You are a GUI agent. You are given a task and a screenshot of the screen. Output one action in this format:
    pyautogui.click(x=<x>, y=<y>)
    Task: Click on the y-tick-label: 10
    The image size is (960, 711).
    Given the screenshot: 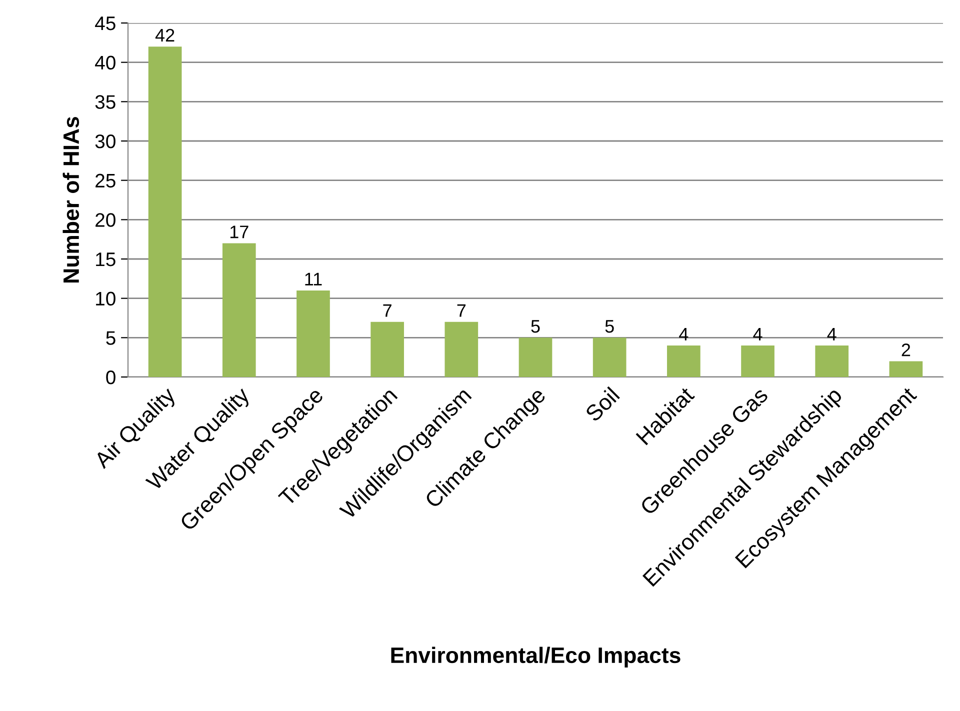 What is the action you would take?
    pyautogui.click(x=106, y=299)
    